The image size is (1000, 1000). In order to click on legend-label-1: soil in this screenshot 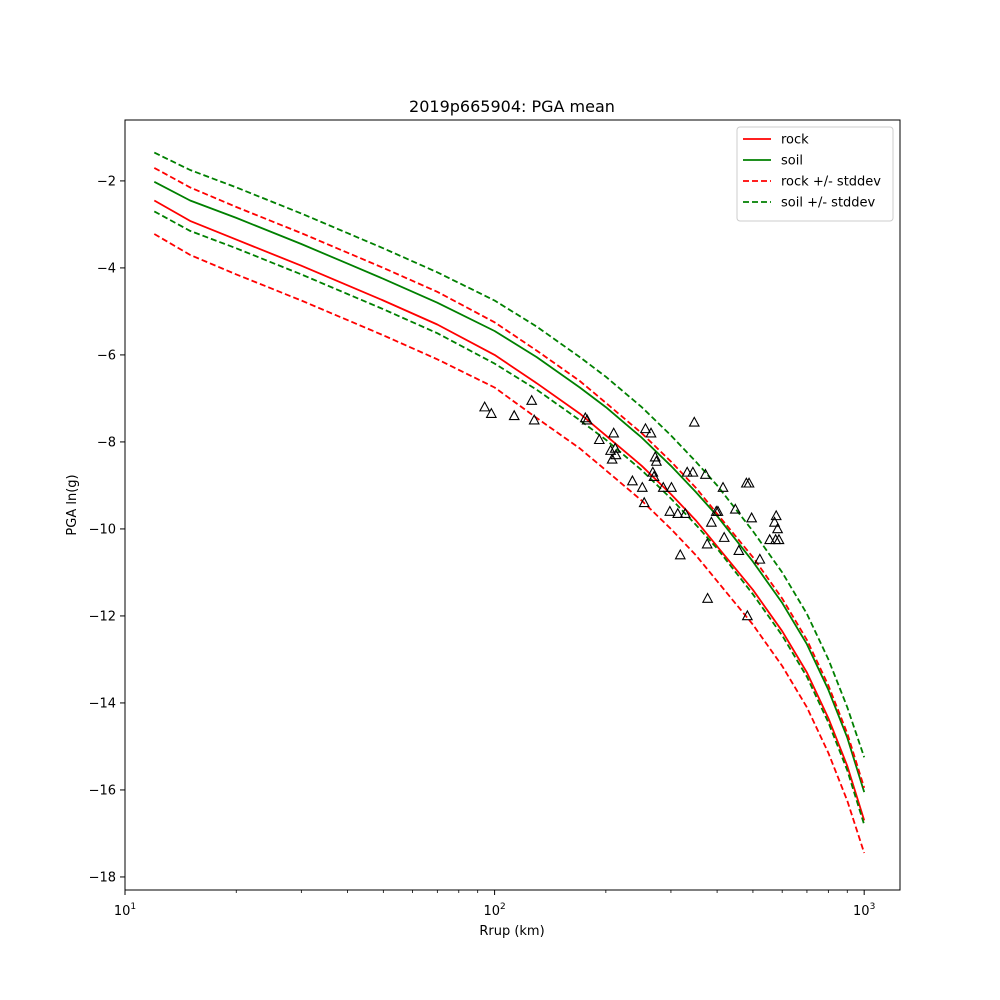, I will do `click(792, 161)`.